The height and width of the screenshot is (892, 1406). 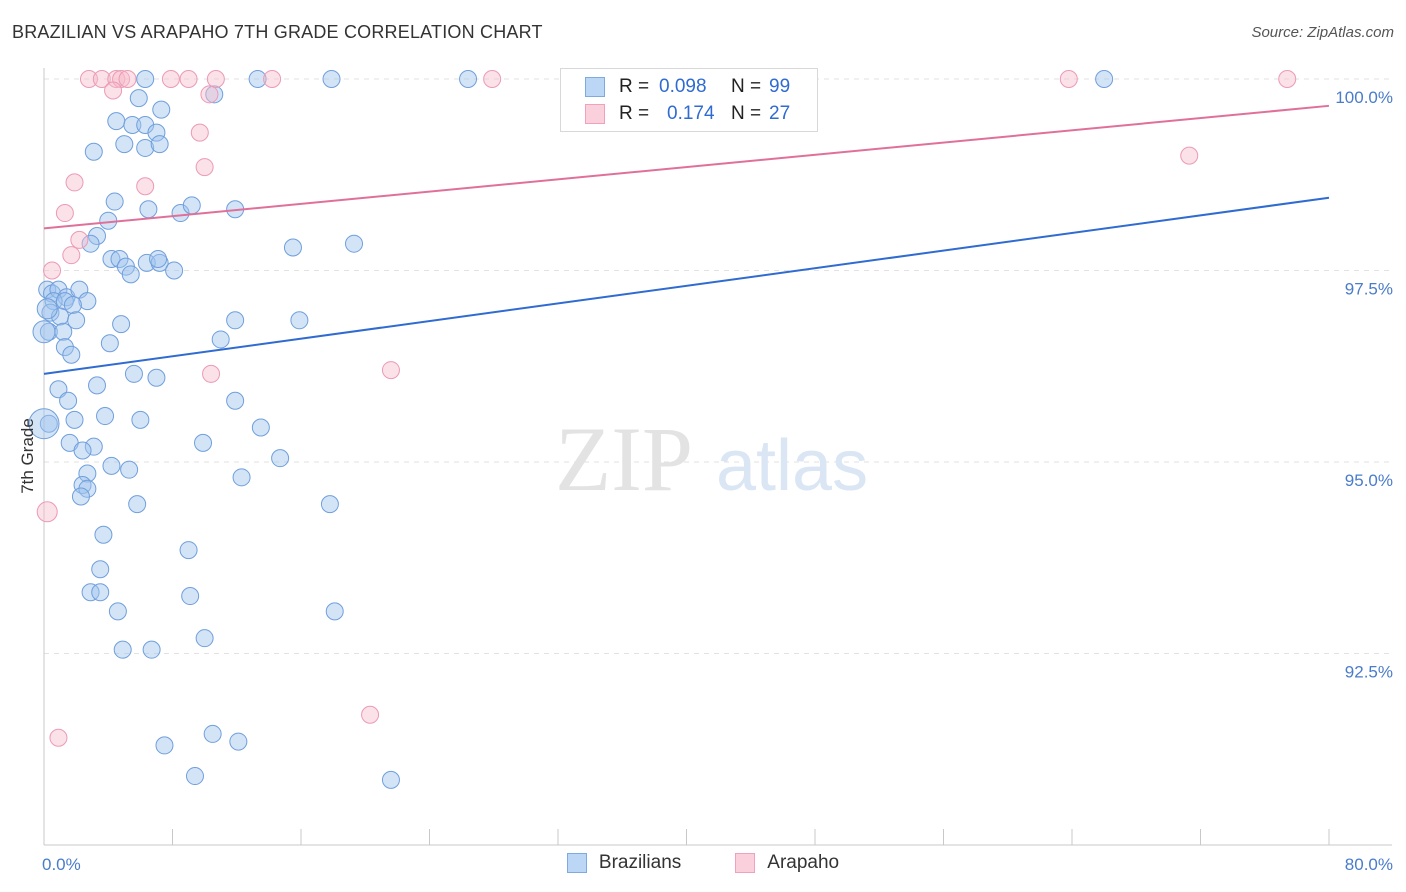 What do you see at coordinates (640, 862) in the screenshot?
I see `brazilians-label: Brazilians` at bounding box center [640, 862].